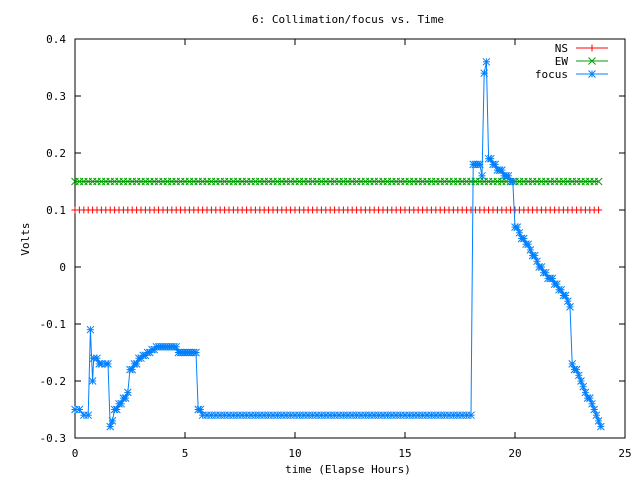 The height and width of the screenshot is (480, 640). I want to click on legend-label: EW, so click(562, 61).